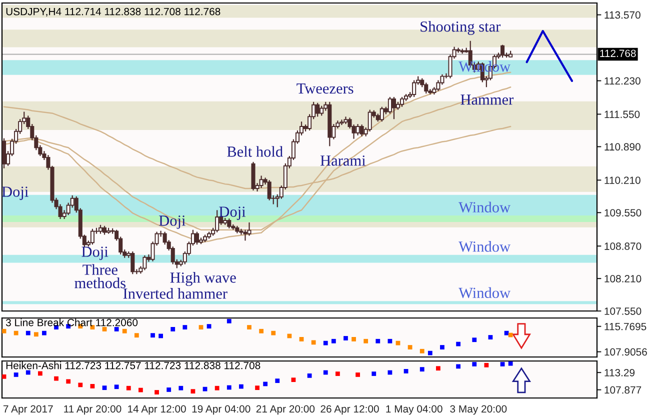 The image size is (650, 418). Describe the element at coordinates (622, 15) in the screenshot. I see `y-tick-label: 113.570` at that location.